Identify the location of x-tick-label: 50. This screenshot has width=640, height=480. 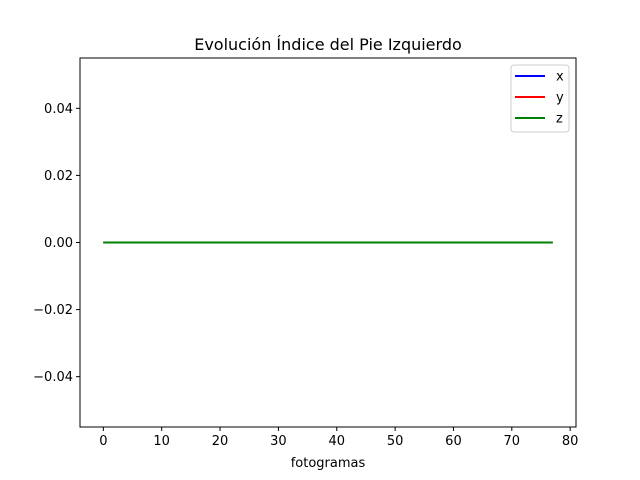
(395, 441).